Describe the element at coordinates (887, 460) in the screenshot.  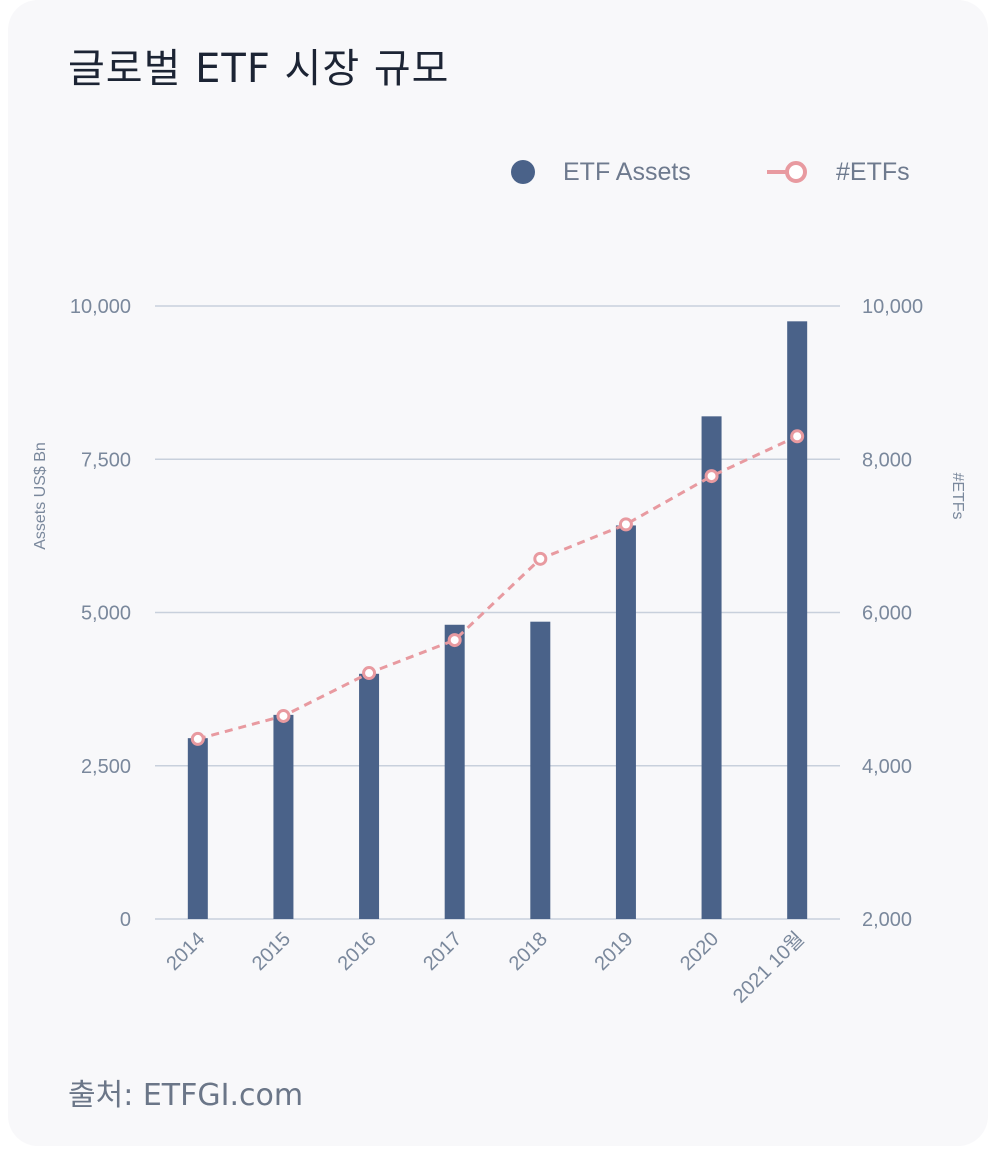
I see `y-right-tick-label: 8,000` at that location.